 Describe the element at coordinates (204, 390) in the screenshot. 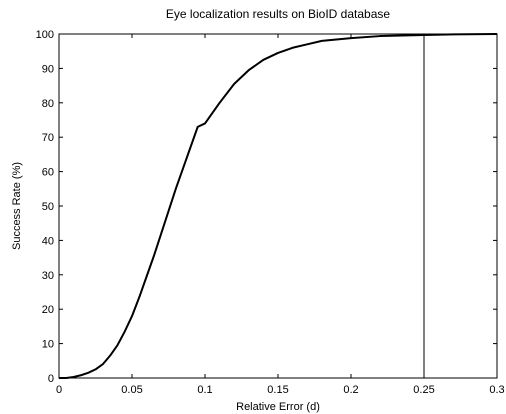

I see `x-tick-label: 0.1` at that location.